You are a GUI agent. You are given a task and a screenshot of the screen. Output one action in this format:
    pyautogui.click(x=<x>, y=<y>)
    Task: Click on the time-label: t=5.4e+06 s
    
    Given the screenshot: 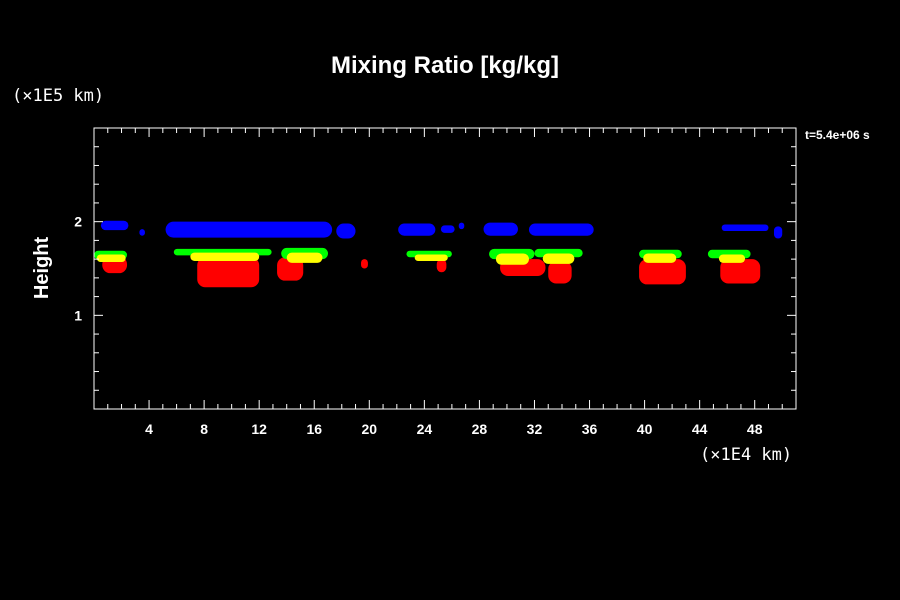 What is the action you would take?
    pyautogui.click(x=837, y=135)
    